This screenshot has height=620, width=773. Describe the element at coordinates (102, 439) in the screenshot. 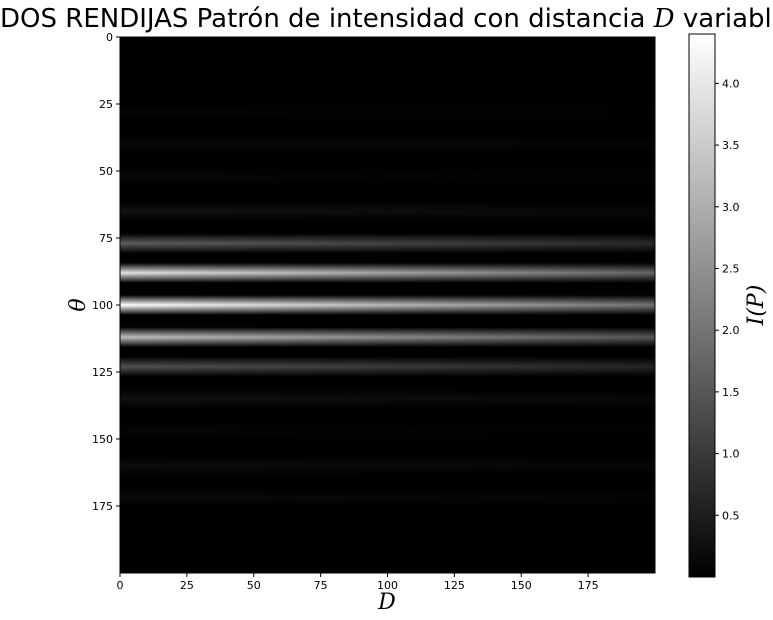

I see `y-tick-label: 150` at that location.